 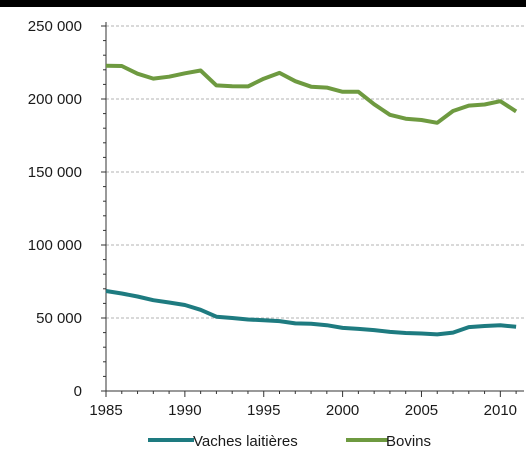 What do you see at coordinates (55, 245) in the screenshot?
I see `y-tick-label: 100 000` at bounding box center [55, 245].